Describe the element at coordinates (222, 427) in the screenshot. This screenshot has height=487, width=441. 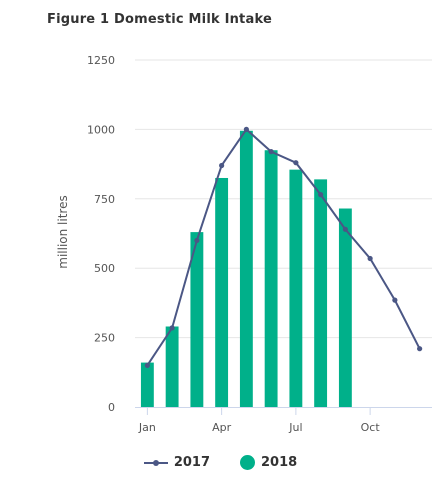
I see `x-tick-label: Apr` at that location.